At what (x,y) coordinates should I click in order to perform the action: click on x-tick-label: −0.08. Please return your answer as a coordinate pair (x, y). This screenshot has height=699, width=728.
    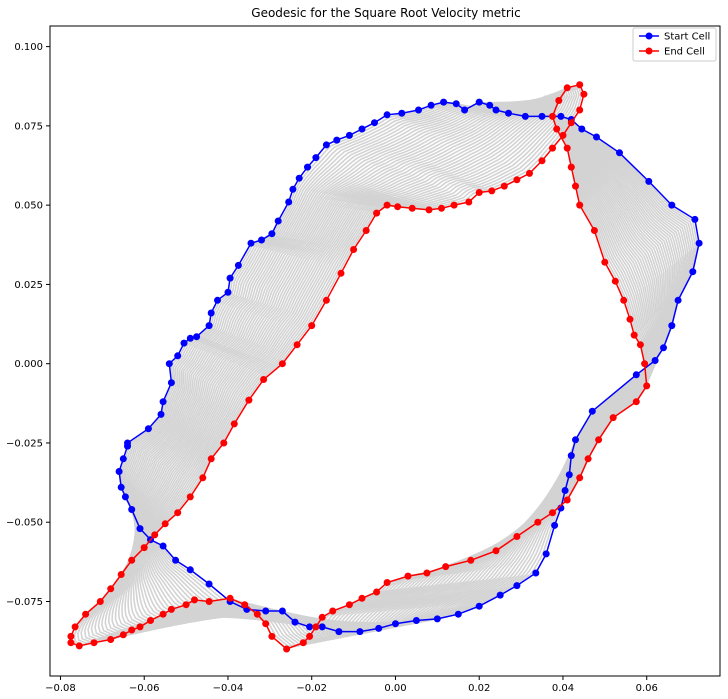
    Looking at the image, I should click on (60, 688).